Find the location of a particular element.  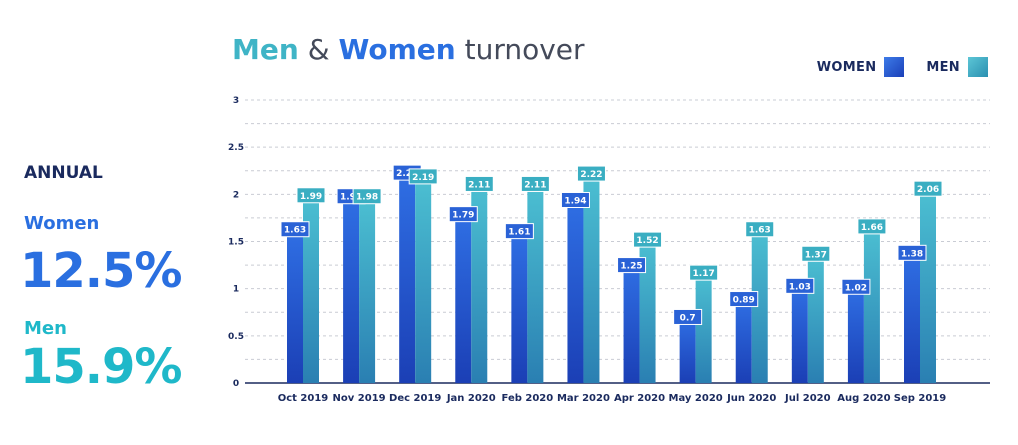

annual-heading: ANNUAL is located at coordinates (63, 173).